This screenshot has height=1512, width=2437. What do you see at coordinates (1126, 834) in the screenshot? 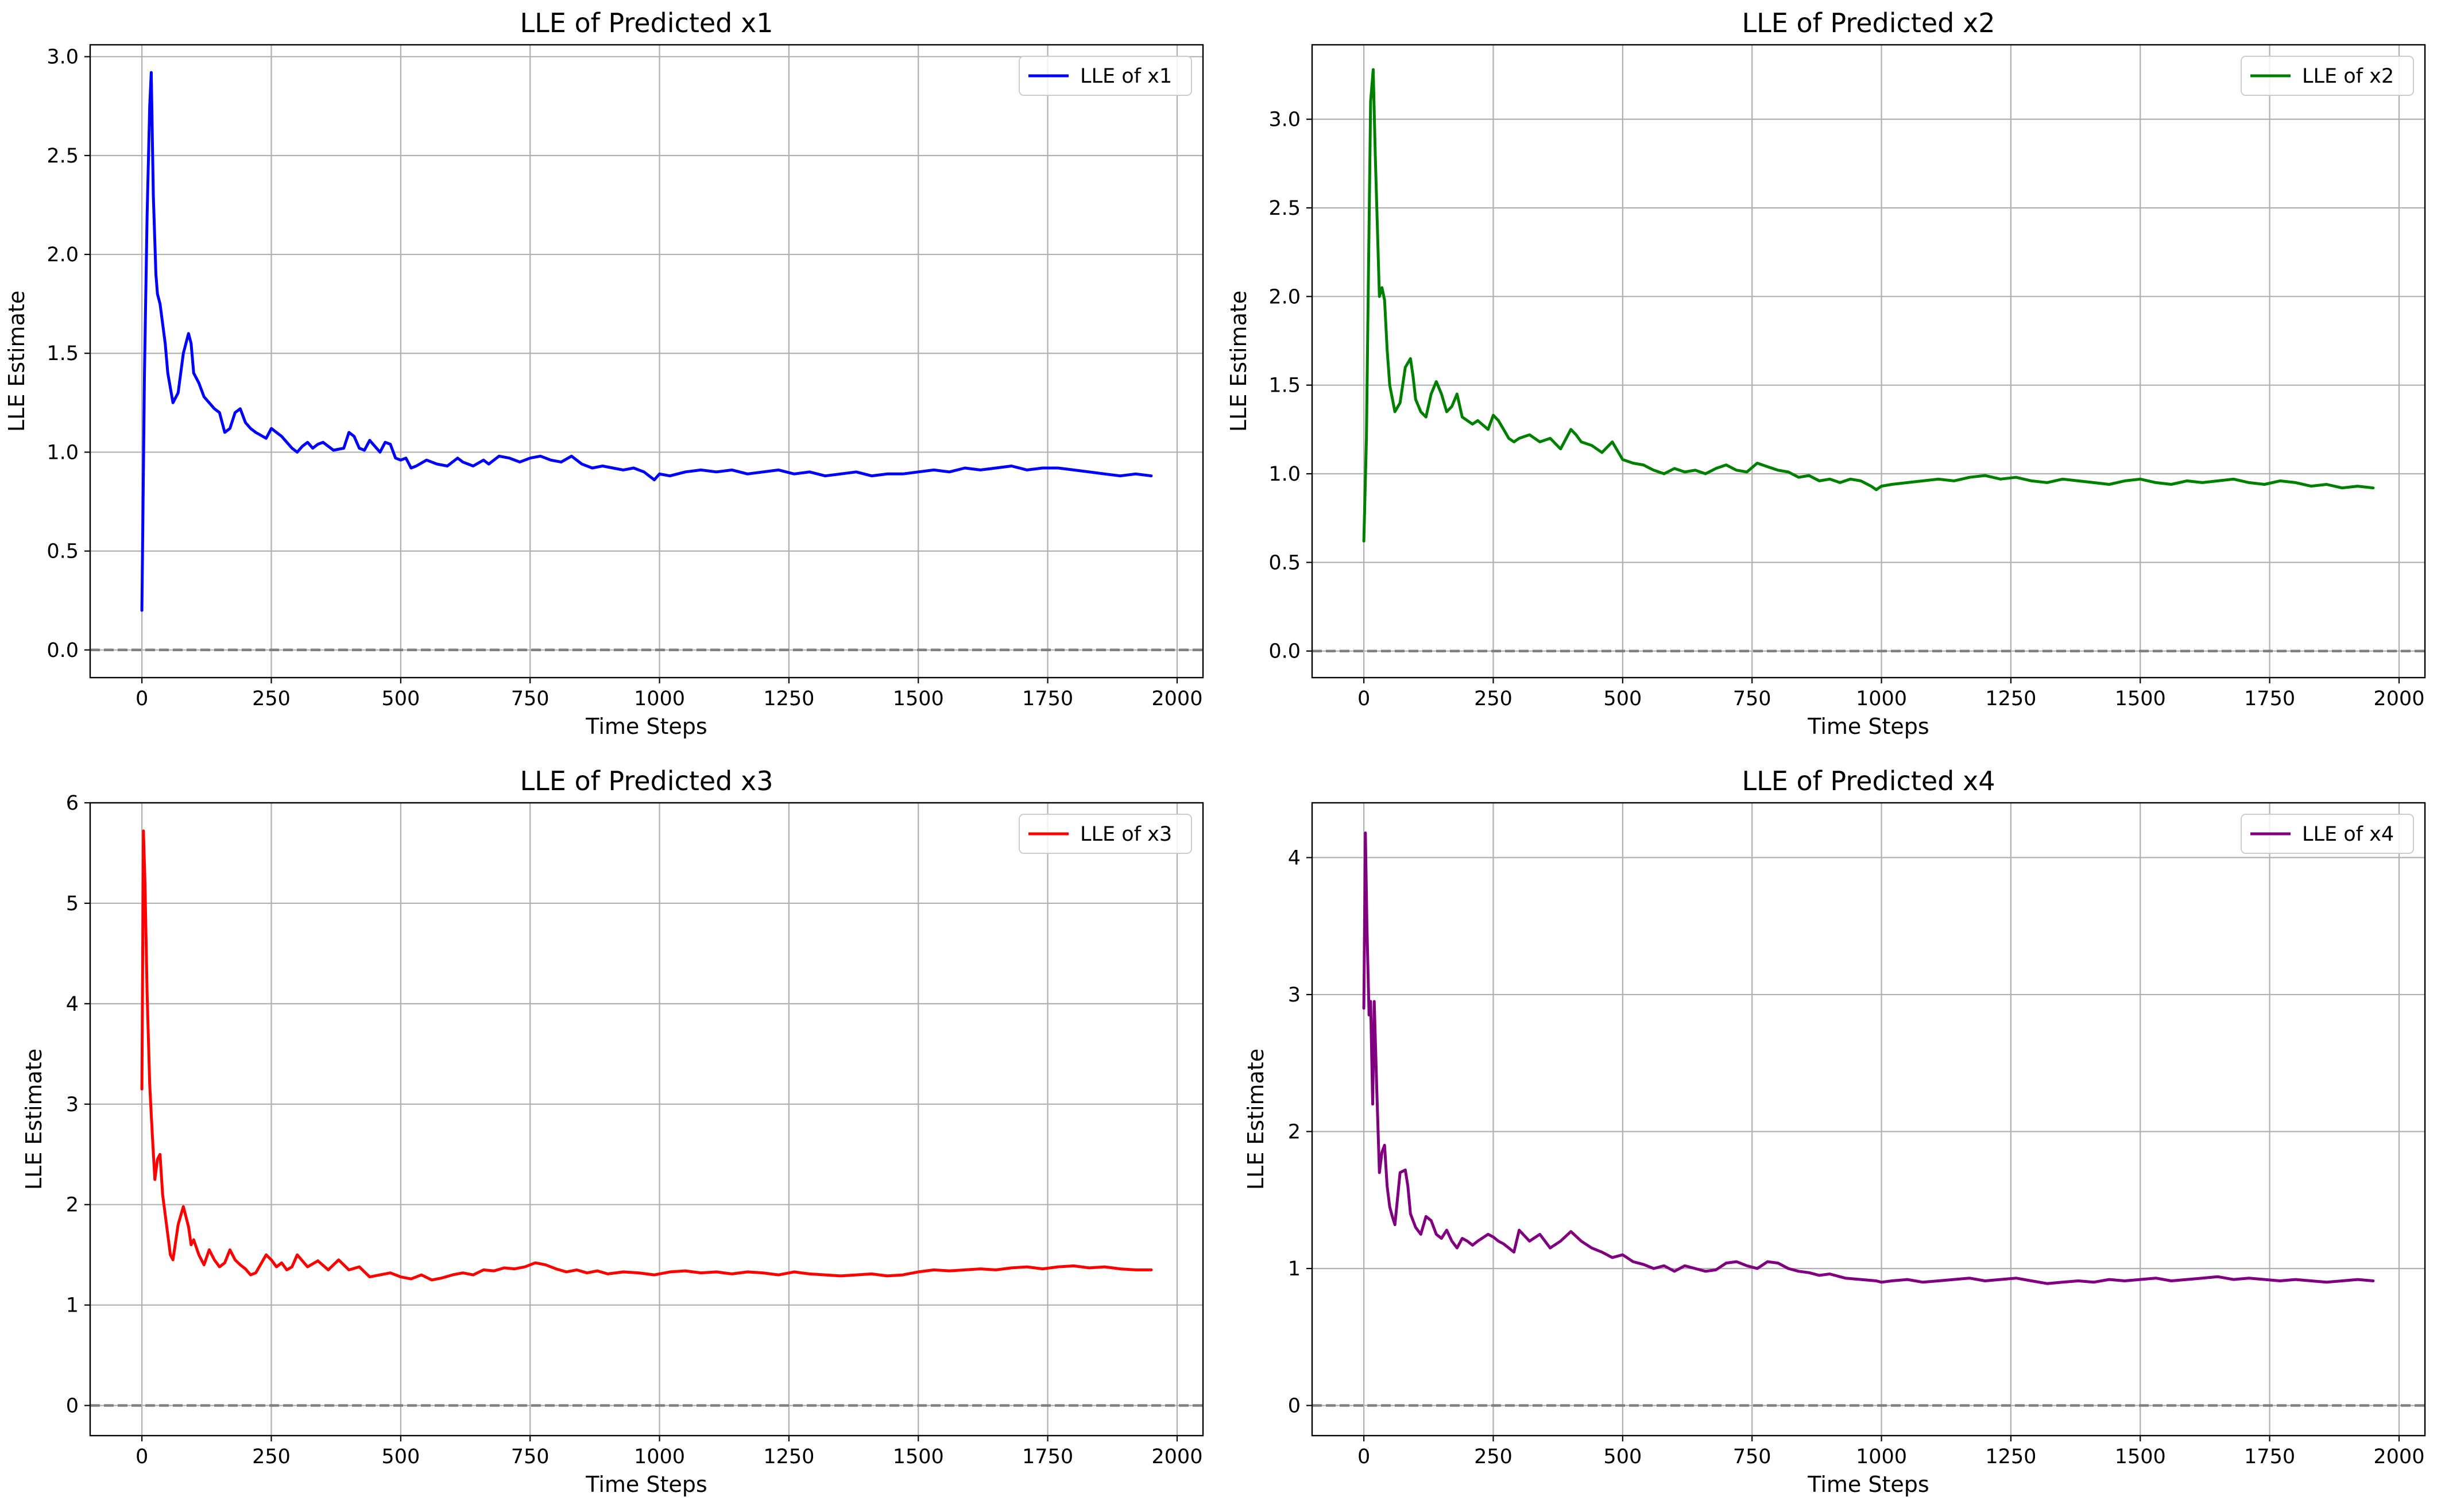
I see `legend-label: LLE of x3` at bounding box center [1126, 834].